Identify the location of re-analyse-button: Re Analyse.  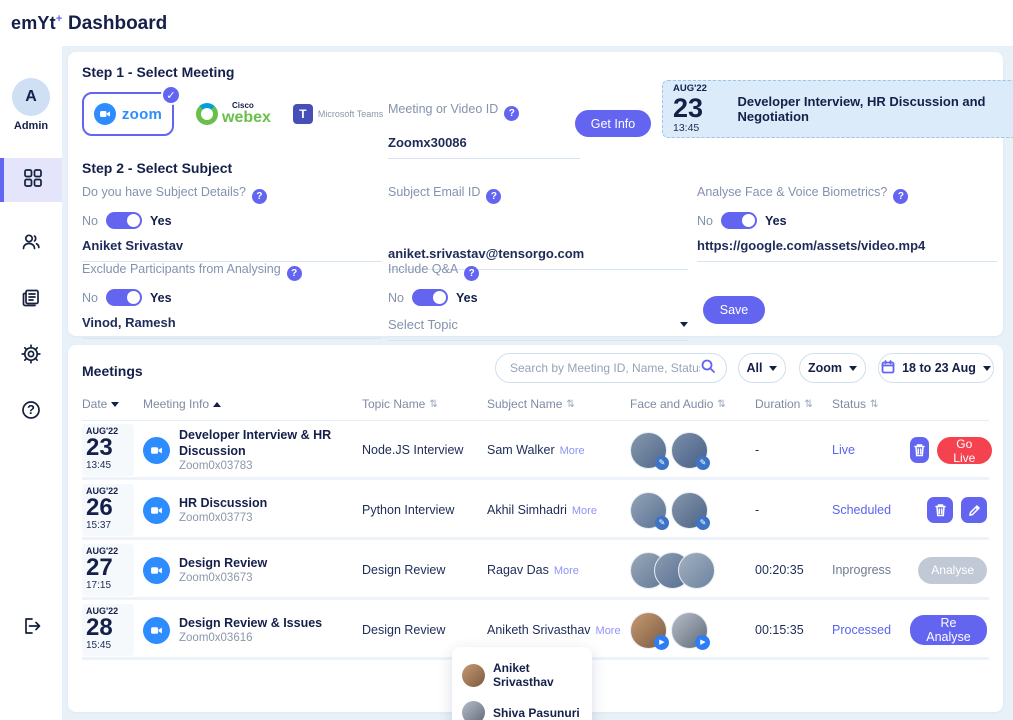
(948, 630).